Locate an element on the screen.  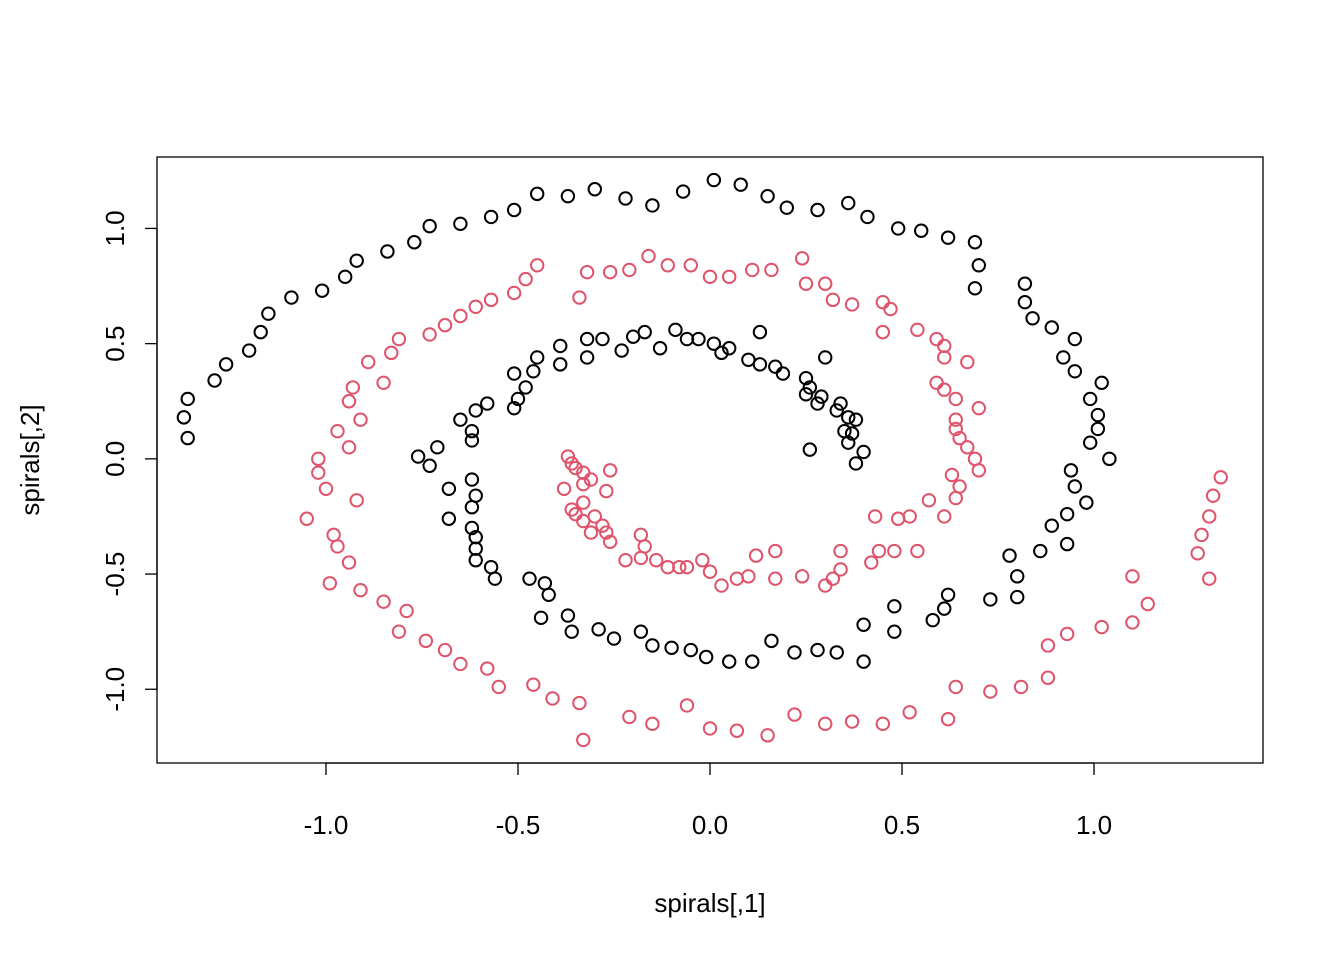
y-axis-label: spirals[,2] is located at coordinates (30, 459).